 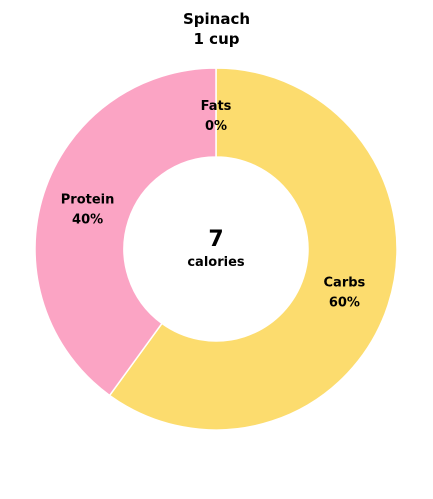 What do you see at coordinates (88, 199) in the screenshot?
I see `slice-label-protein: Protein` at bounding box center [88, 199].